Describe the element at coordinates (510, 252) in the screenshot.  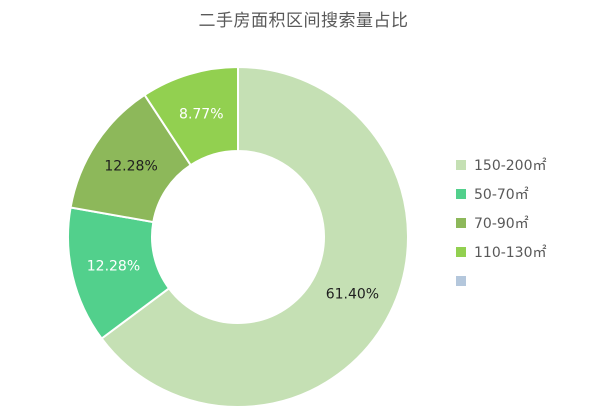
I see `legend-label: 110-130㎡` at that location.